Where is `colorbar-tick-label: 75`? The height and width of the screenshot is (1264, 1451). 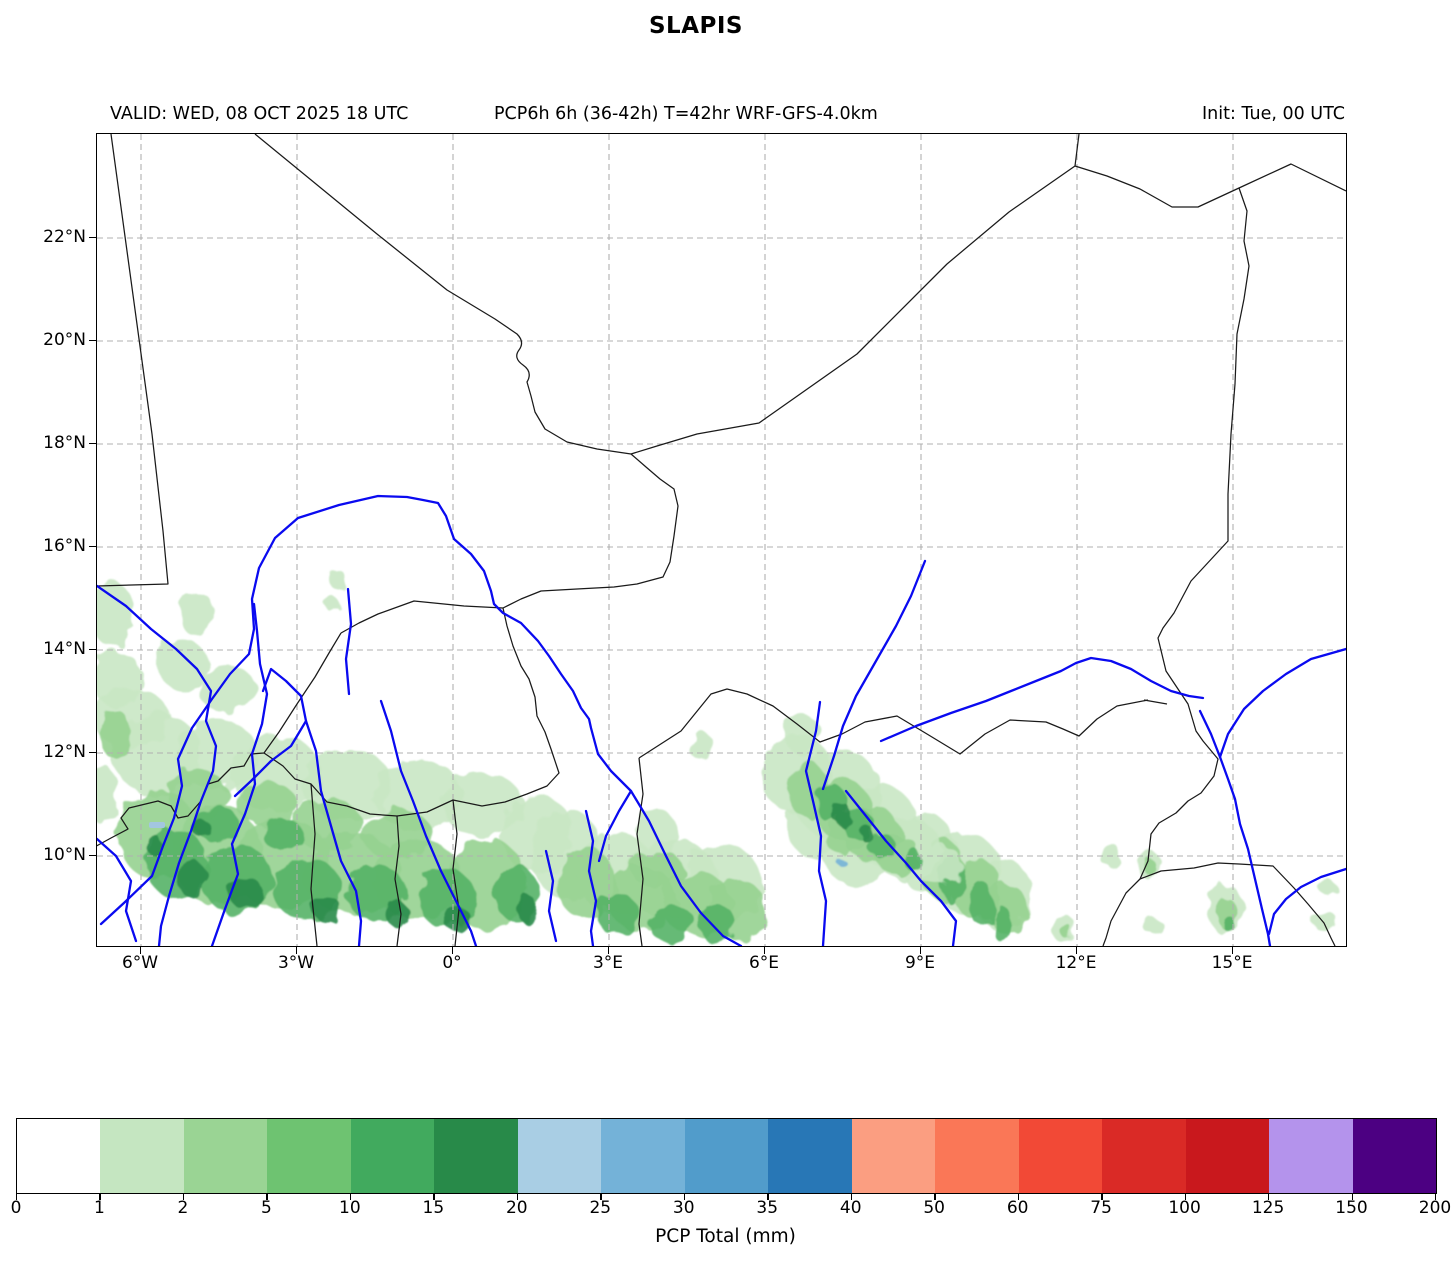
colorbar-tick-label: 75 is located at coordinates (1101, 1208).